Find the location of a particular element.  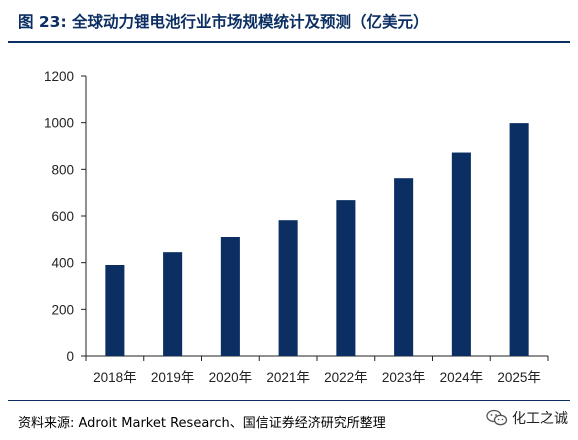

watermark: 化工之诚 is located at coordinates (527, 418).